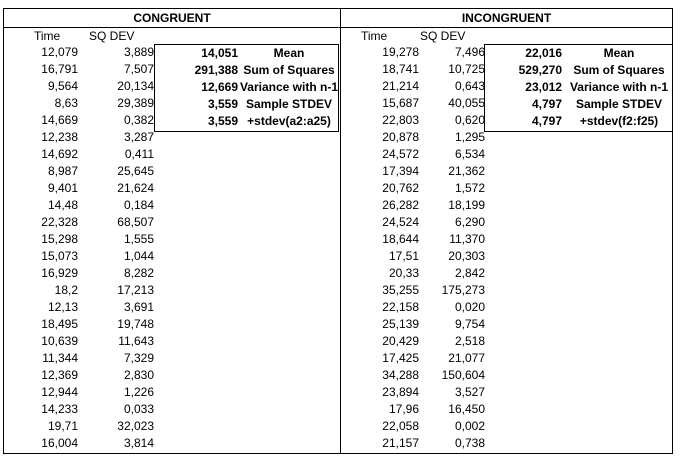 The height and width of the screenshot is (460, 683). What do you see at coordinates (135, 324) in the screenshot?
I see `sqdev-cell: 19,748` at bounding box center [135, 324].